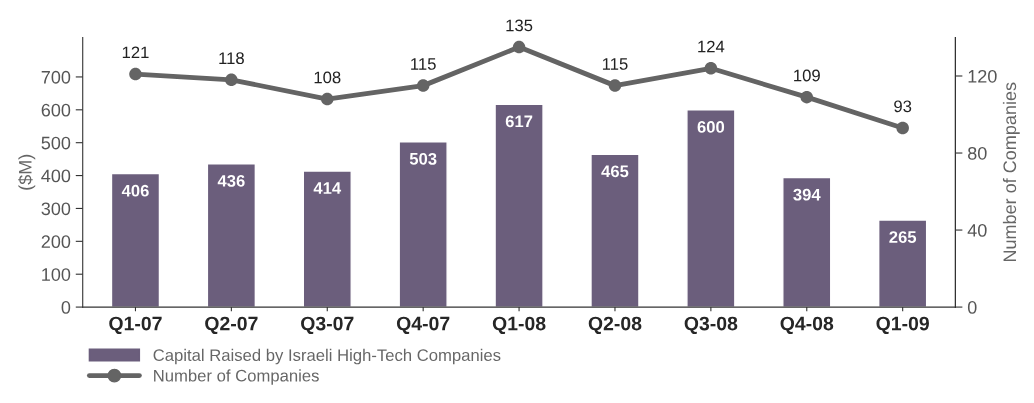  Describe the element at coordinates (807, 75) in the screenshot. I see `data-label: 109` at that location.